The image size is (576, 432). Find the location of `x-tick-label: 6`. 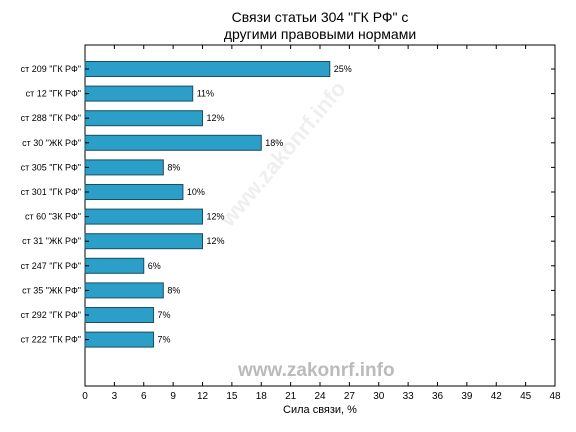

x-tick-label: 6 is located at coordinates (144, 396).